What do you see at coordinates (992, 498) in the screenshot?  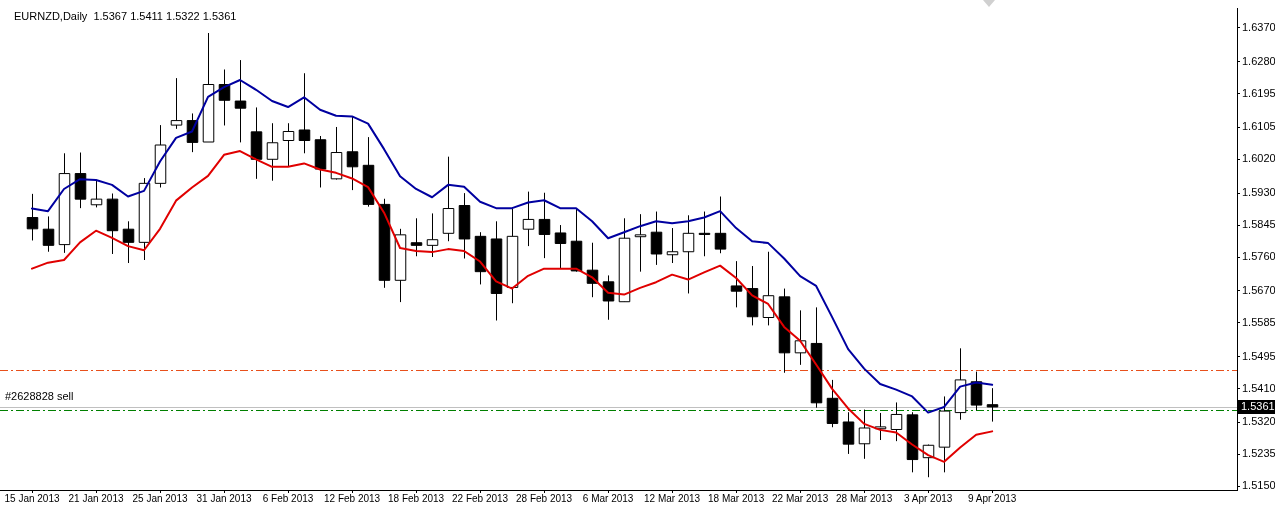 I see `x-tick-label: 9 Apr 2013` at bounding box center [992, 498].